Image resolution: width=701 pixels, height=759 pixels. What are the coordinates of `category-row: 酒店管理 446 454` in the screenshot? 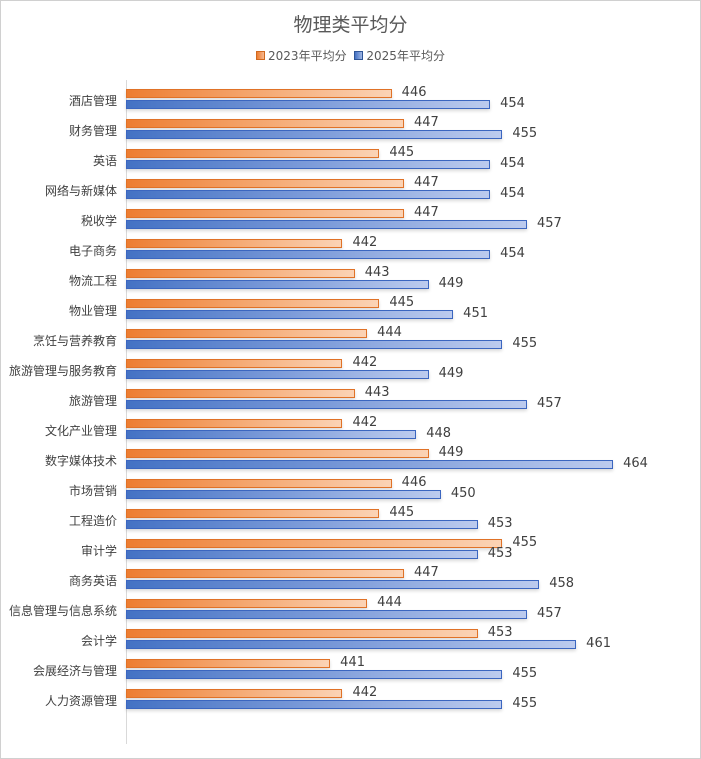 It's located at (350, 102).